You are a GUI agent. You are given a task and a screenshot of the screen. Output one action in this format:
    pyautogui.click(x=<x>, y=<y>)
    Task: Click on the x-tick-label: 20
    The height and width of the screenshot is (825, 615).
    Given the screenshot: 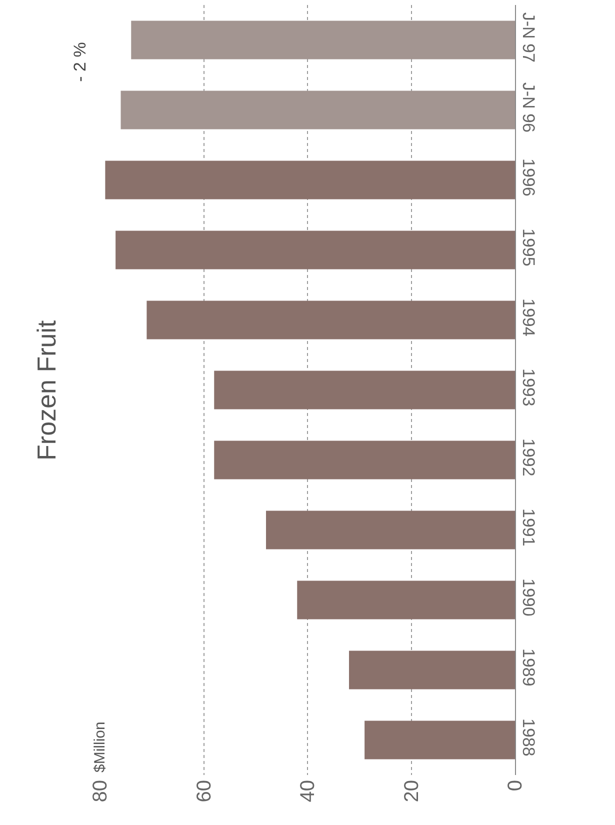 What is the action you would take?
    pyautogui.click(x=411, y=791)
    